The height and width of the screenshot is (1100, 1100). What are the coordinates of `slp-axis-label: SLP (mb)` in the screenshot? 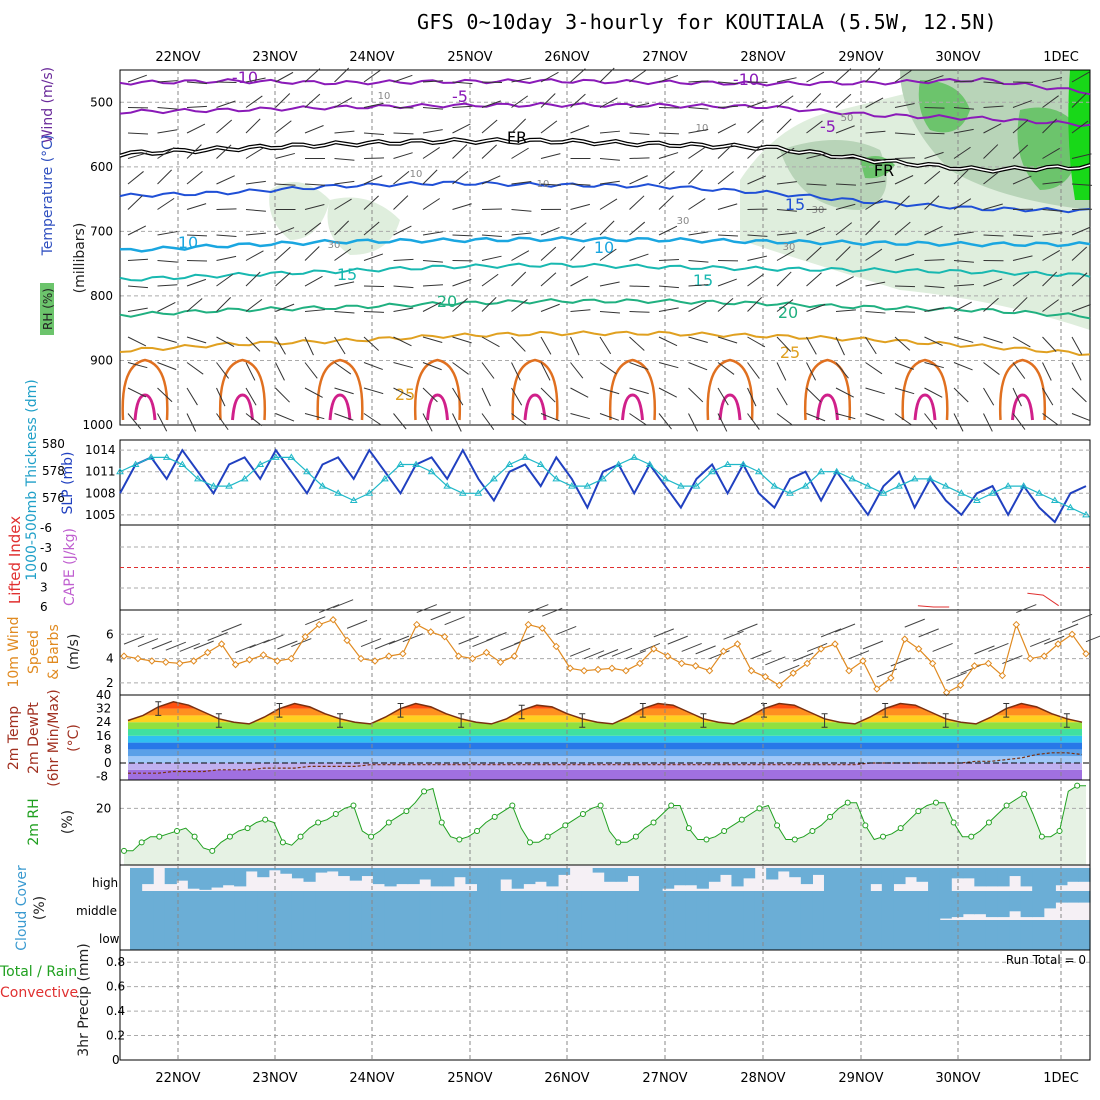 It's located at (68, 482).